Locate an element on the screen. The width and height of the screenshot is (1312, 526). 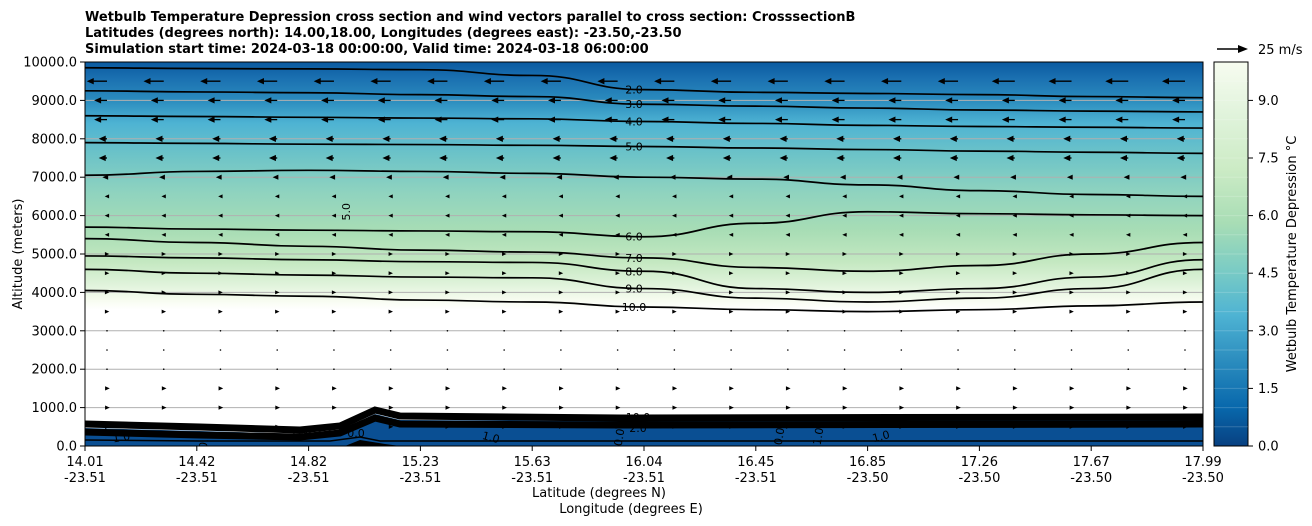
quiver-key: 25 m/s is located at coordinates (1260, 50).